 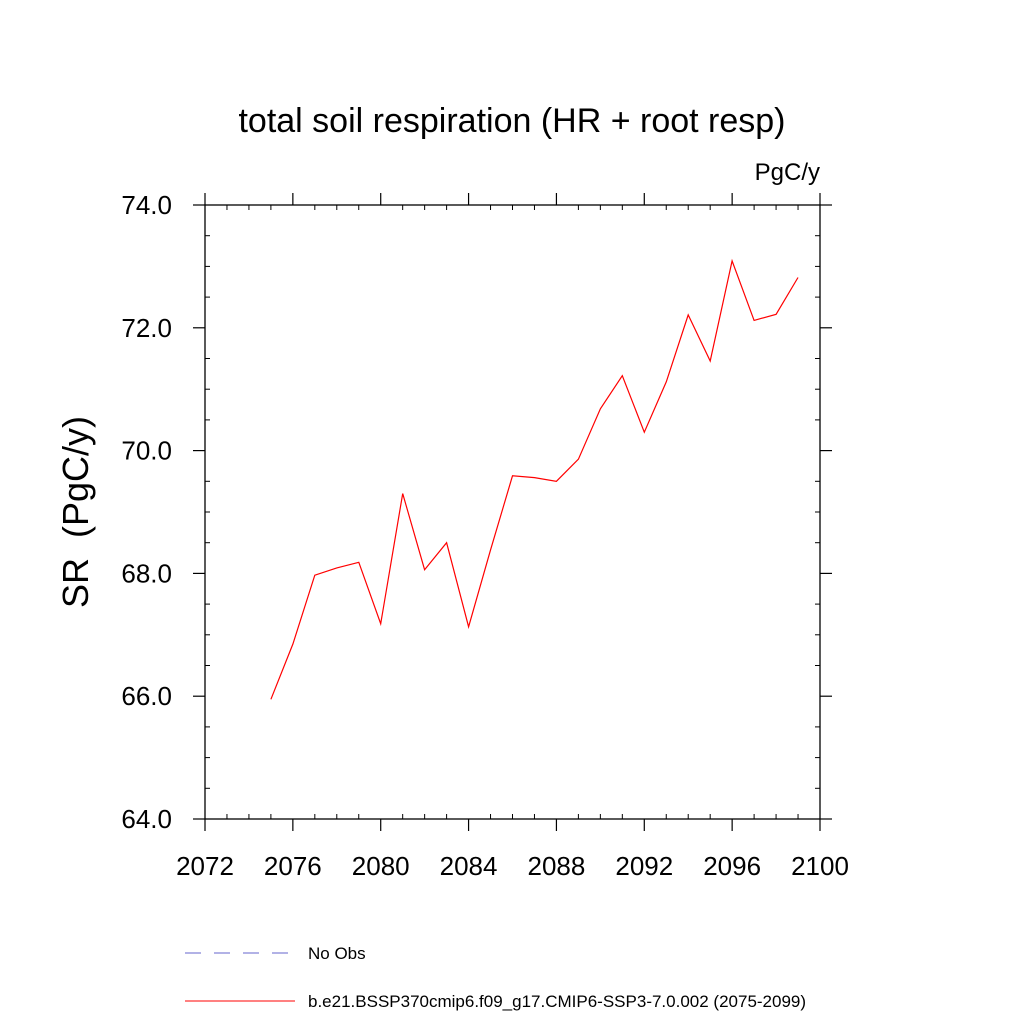 What do you see at coordinates (146, 205) in the screenshot?
I see `y-tick-label: 74.0` at bounding box center [146, 205].